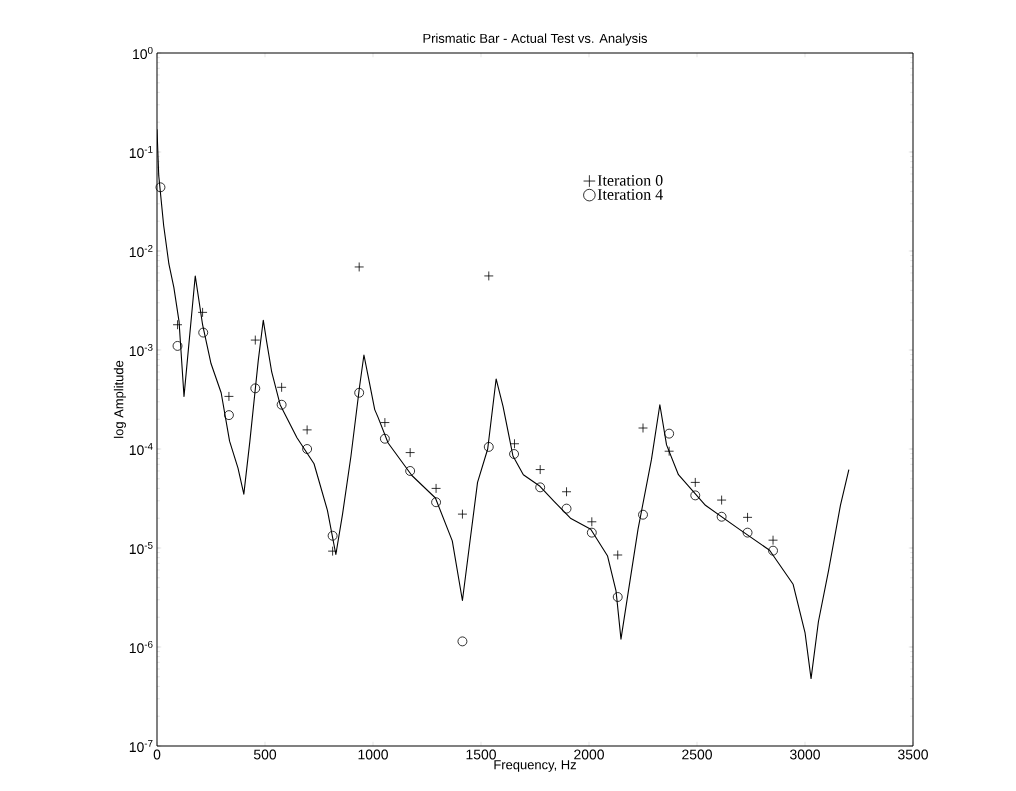 The width and height of the screenshot is (1016, 791). What do you see at coordinates (630, 194) in the screenshot?
I see `legend-label: Iteration 4` at bounding box center [630, 194].